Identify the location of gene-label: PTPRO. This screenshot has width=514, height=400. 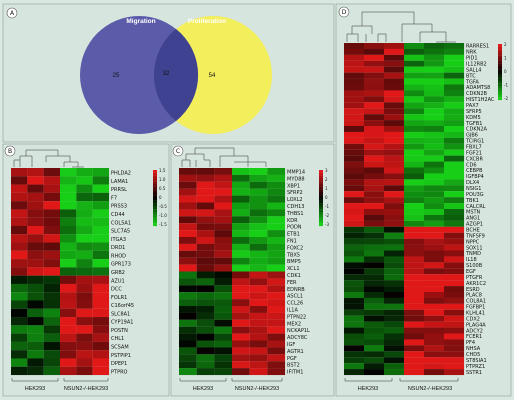
(119, 372).